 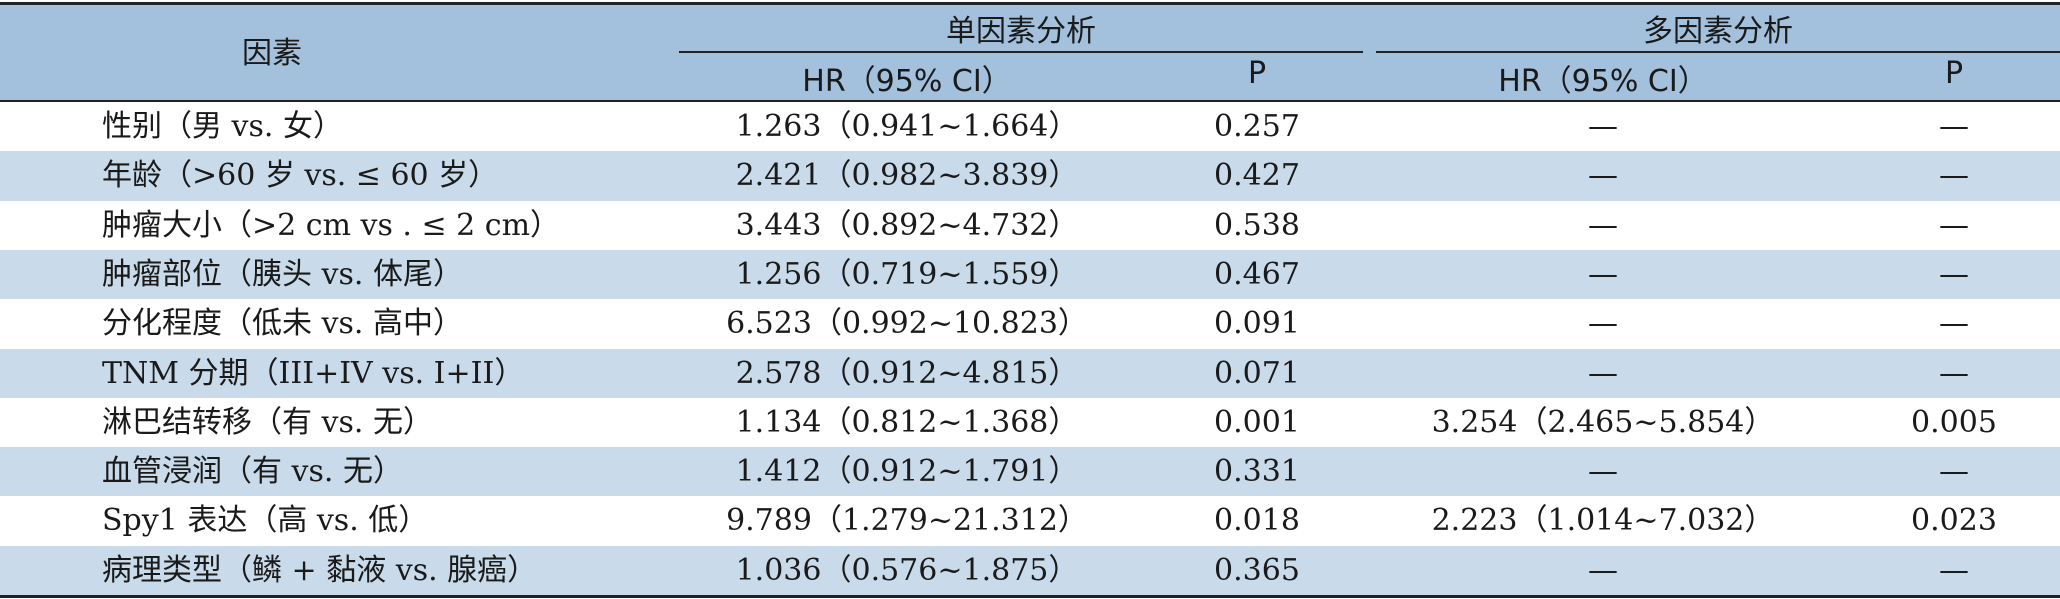 I want to click on factor-cell: TNM 分期（III+IV vs. I+II）, so click(x=313, y=373).